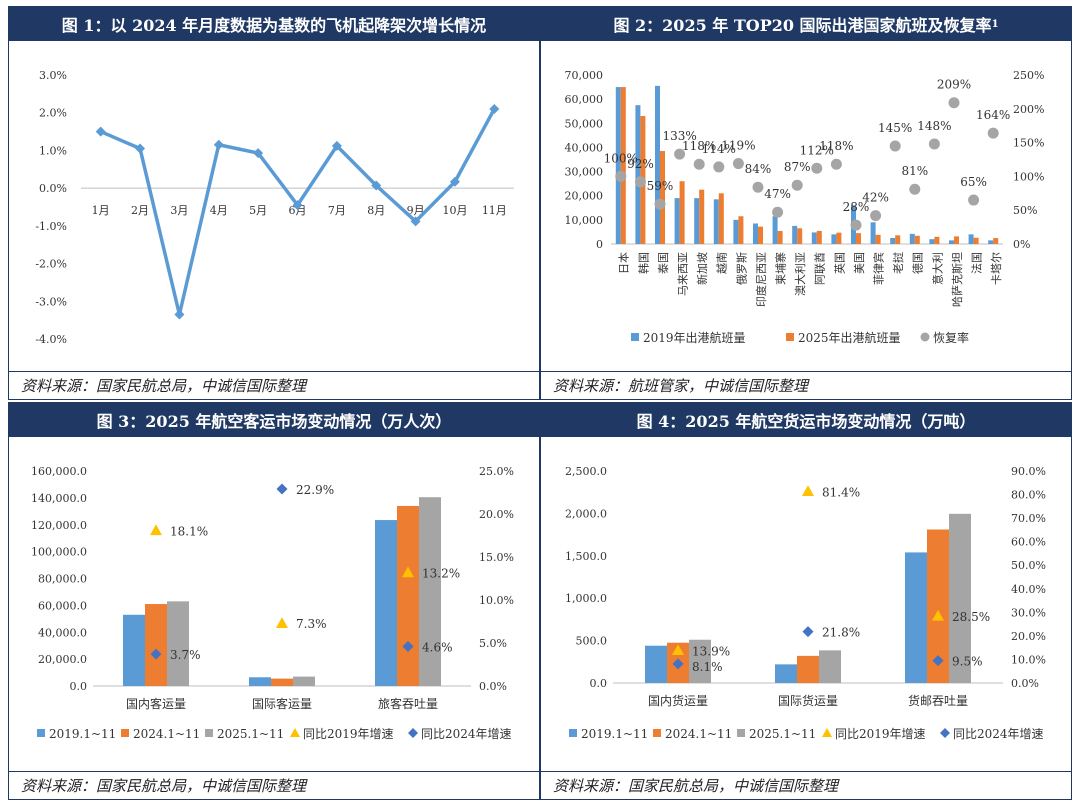  I want to click on chart2-title-sup: 1, so click(995, 24).